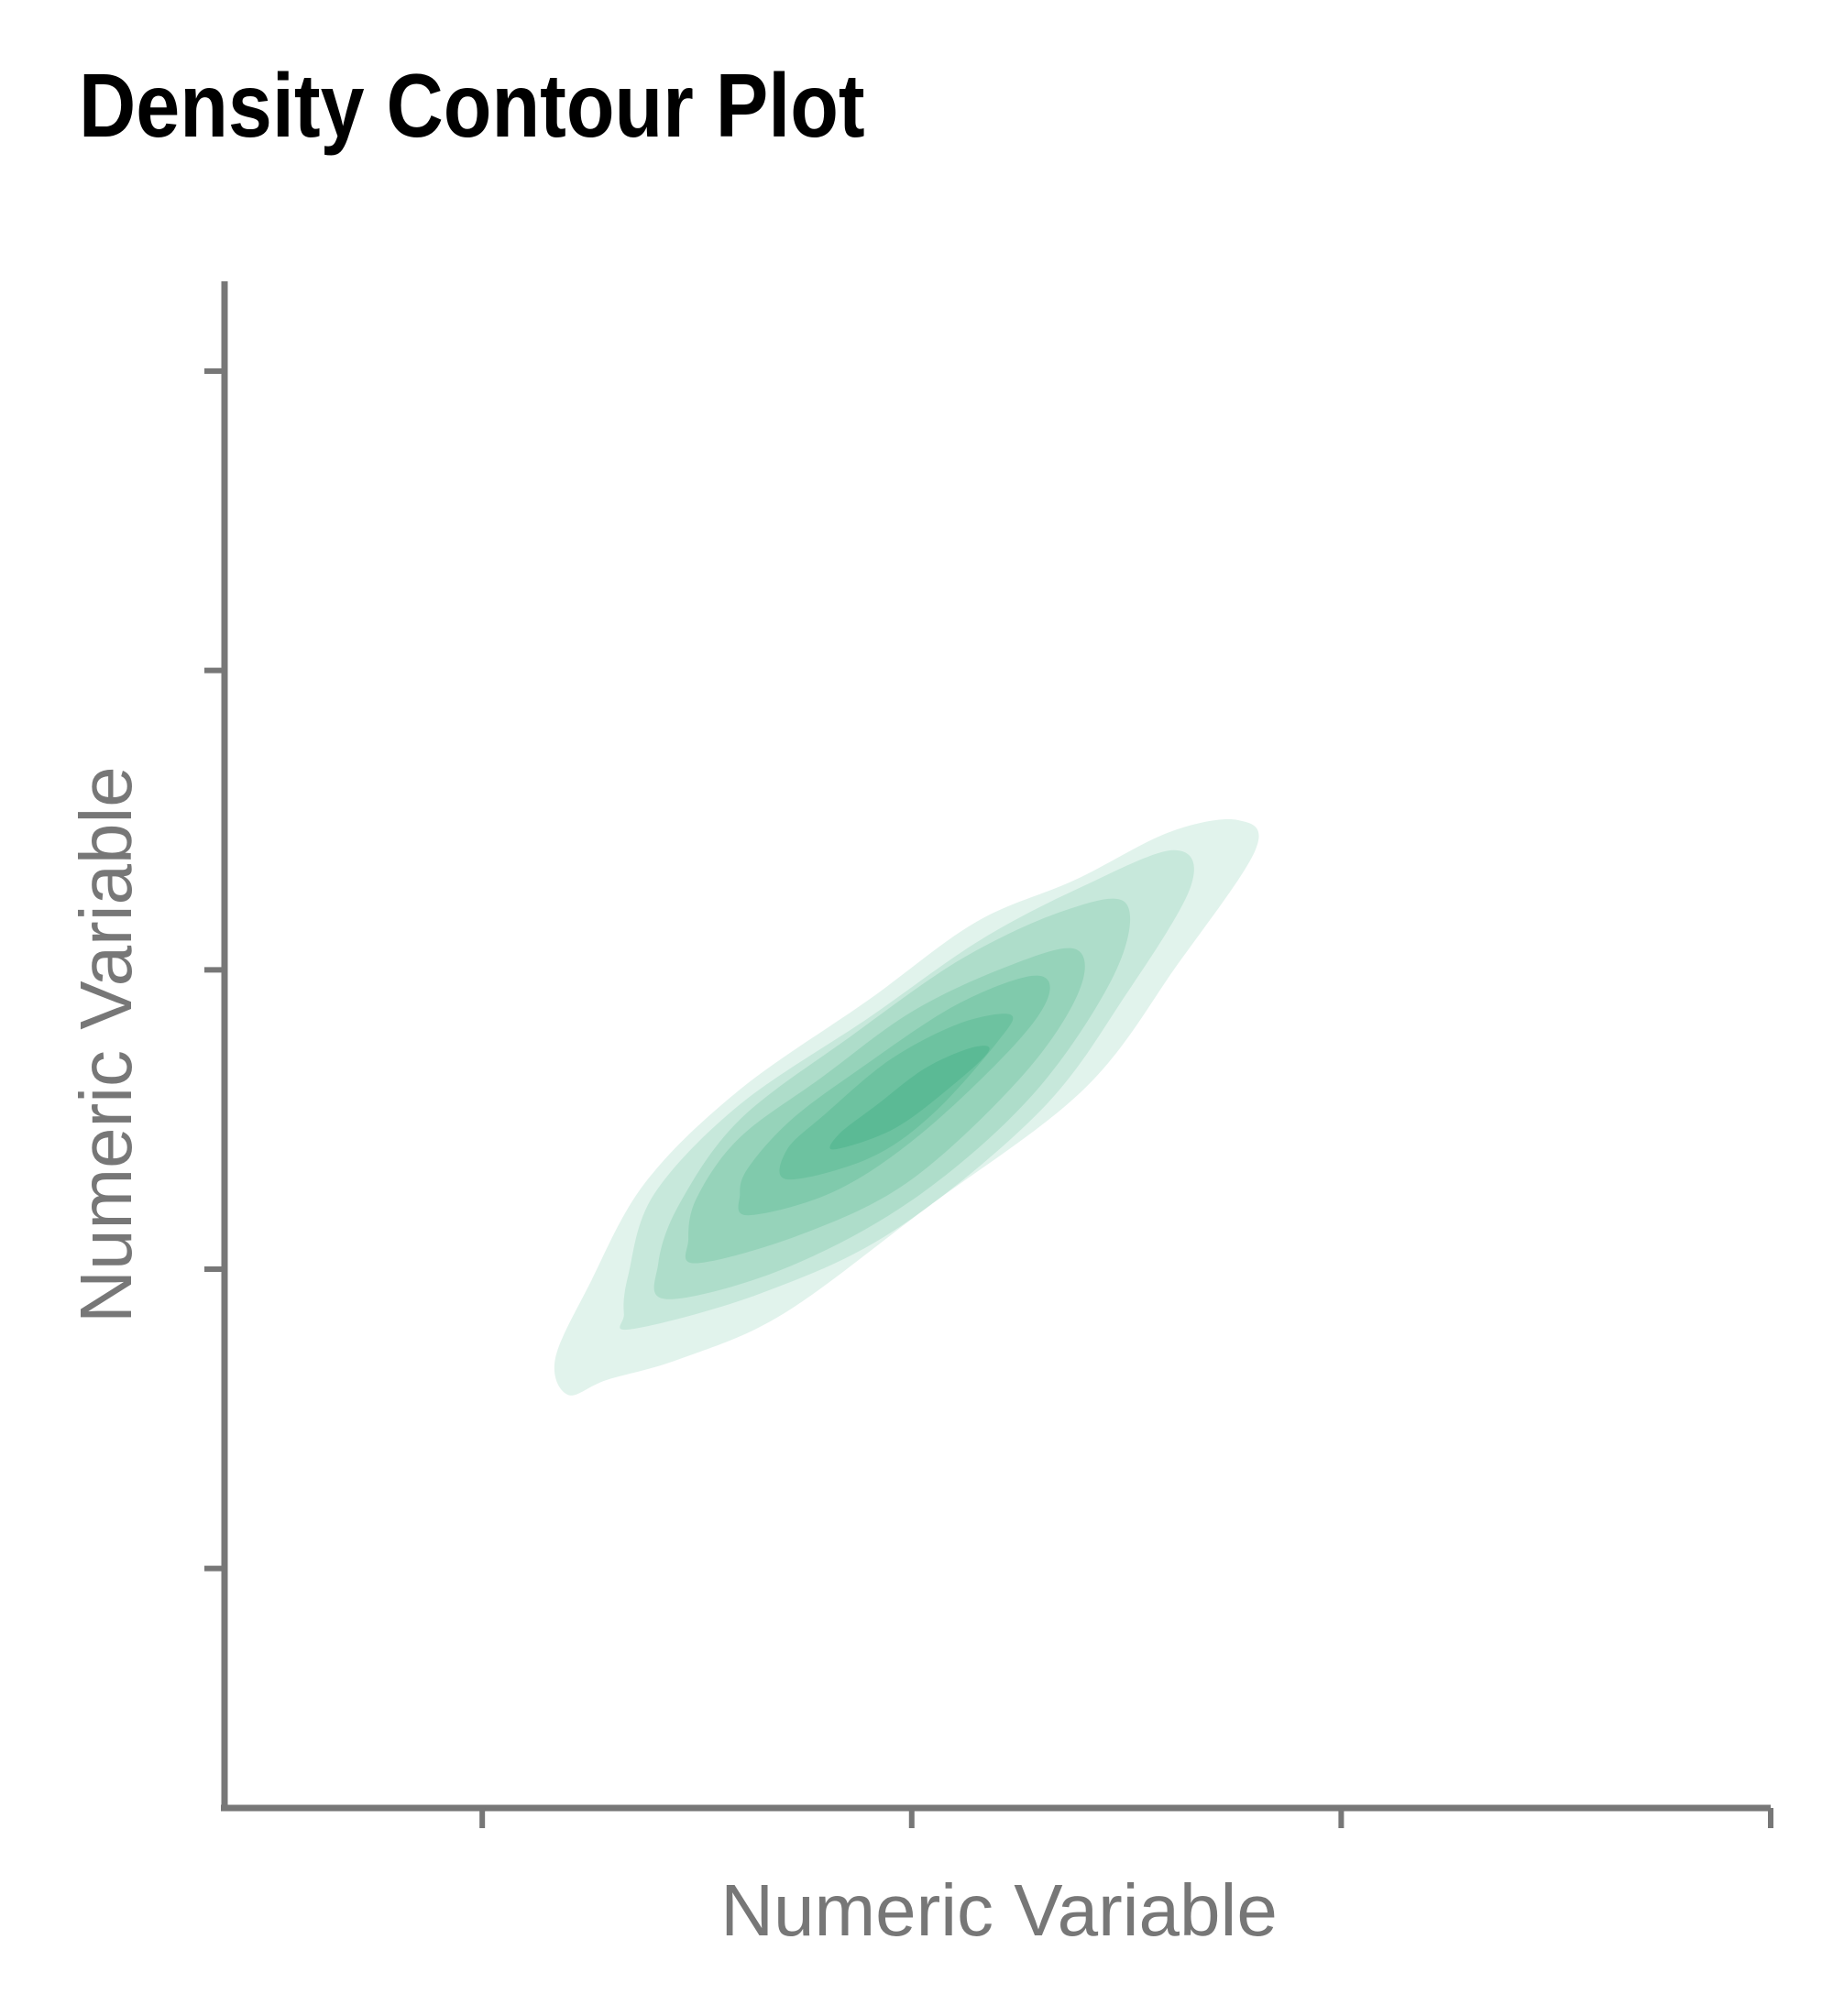 This screenshot has height=2016, width=1833. What do you see at coordinates (214, 970) in the screenshot?
I see `y-ticks` at bounding box center [214, 970].